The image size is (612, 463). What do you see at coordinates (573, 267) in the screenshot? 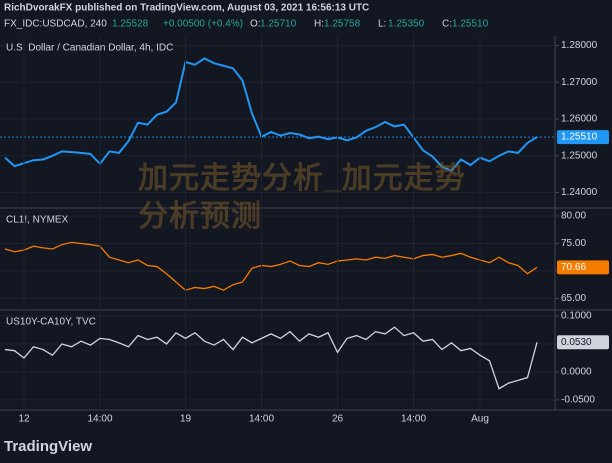
I see `last-value-label: 70.66` at bounding box center [573, 267].